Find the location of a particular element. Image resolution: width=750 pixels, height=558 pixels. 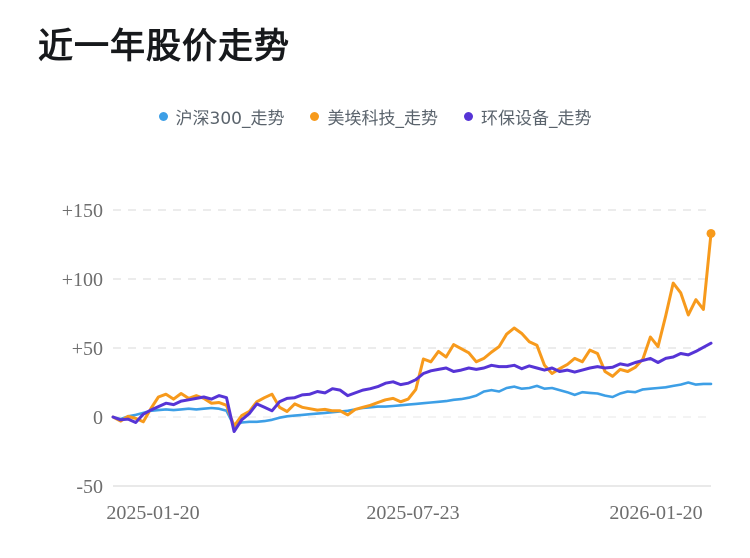

x-axis-tick-label: 2025-01-20 is located at coordinates (152, 513).